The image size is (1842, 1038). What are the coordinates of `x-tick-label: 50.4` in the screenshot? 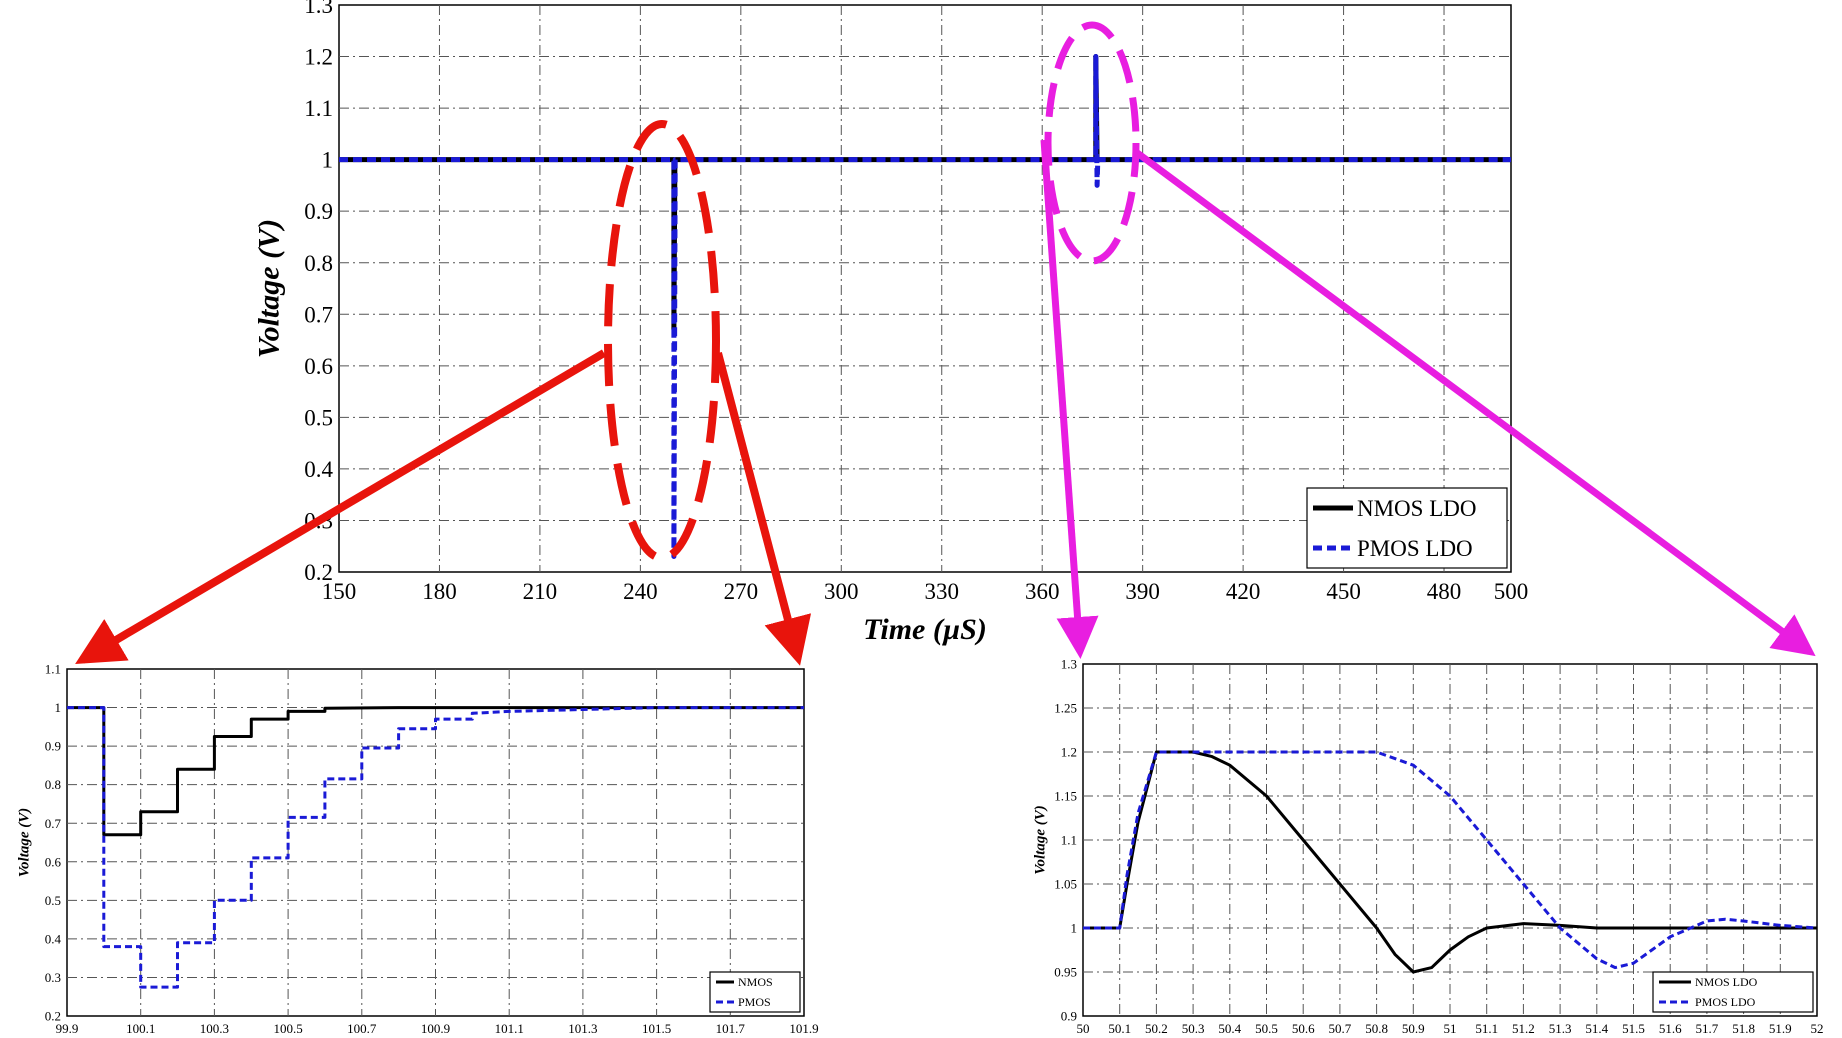 It's located at (1229, 1028).